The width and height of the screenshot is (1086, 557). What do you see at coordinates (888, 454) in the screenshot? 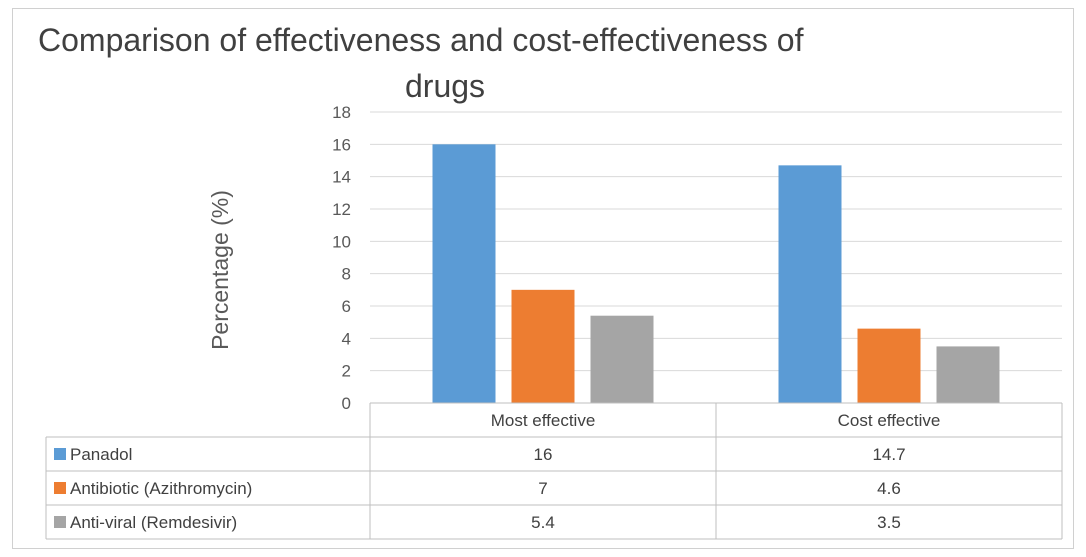
I see `data-label: 14.7` at bounding box center [888, 454].